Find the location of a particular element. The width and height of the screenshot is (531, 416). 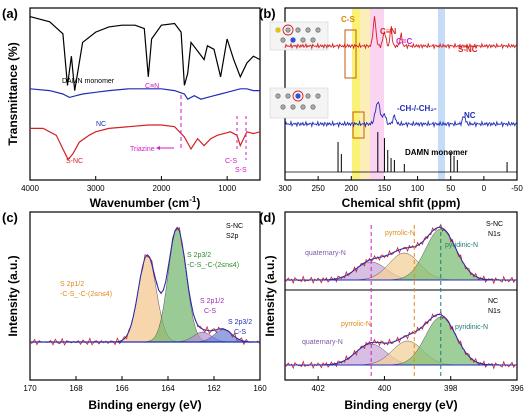

label-quat-top: quaternary-N is located at coordinates (325, 253).